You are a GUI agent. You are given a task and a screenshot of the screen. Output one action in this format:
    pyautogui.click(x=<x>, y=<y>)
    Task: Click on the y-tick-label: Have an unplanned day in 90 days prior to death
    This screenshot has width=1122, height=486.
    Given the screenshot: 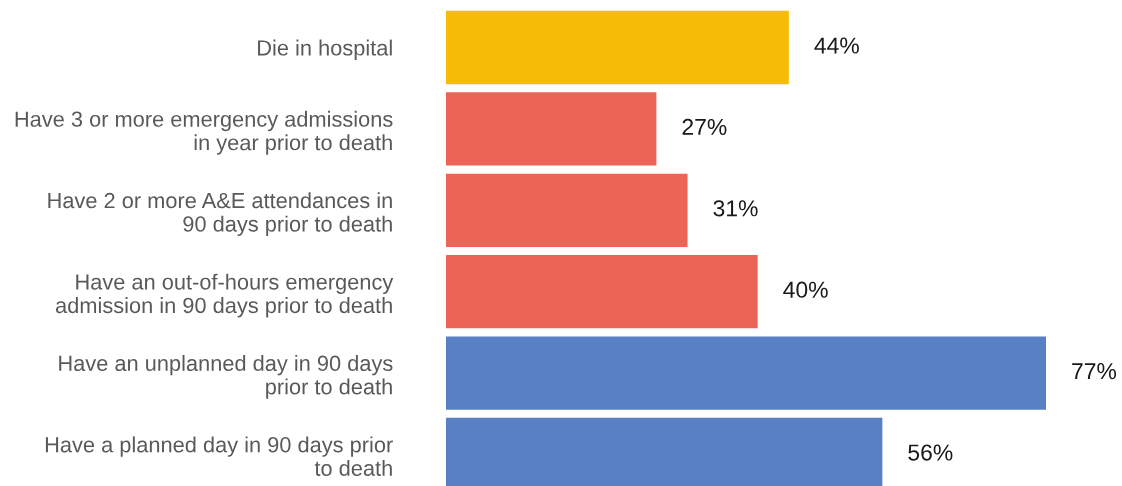 What is the action you would take?
    pyautogui.click(x=226, y=377)
    